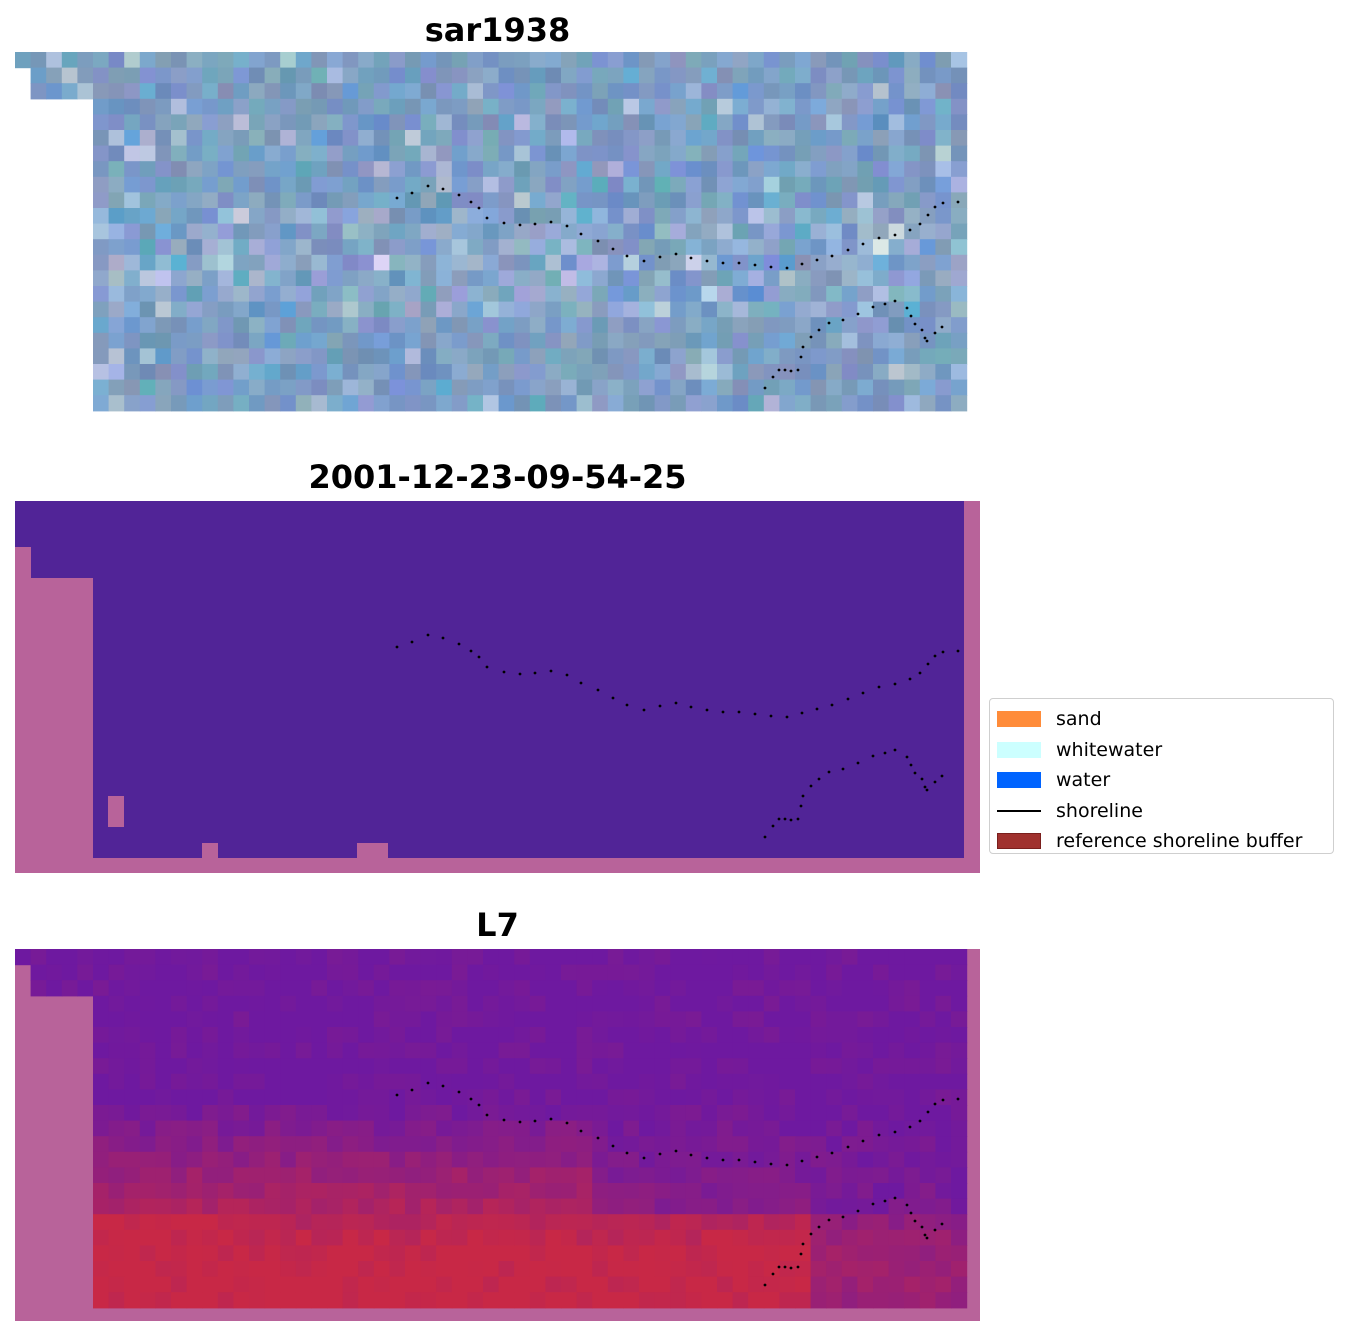  I want to click on panel-title-date: 2001-12-23-09-54-25, so click(497, 477).